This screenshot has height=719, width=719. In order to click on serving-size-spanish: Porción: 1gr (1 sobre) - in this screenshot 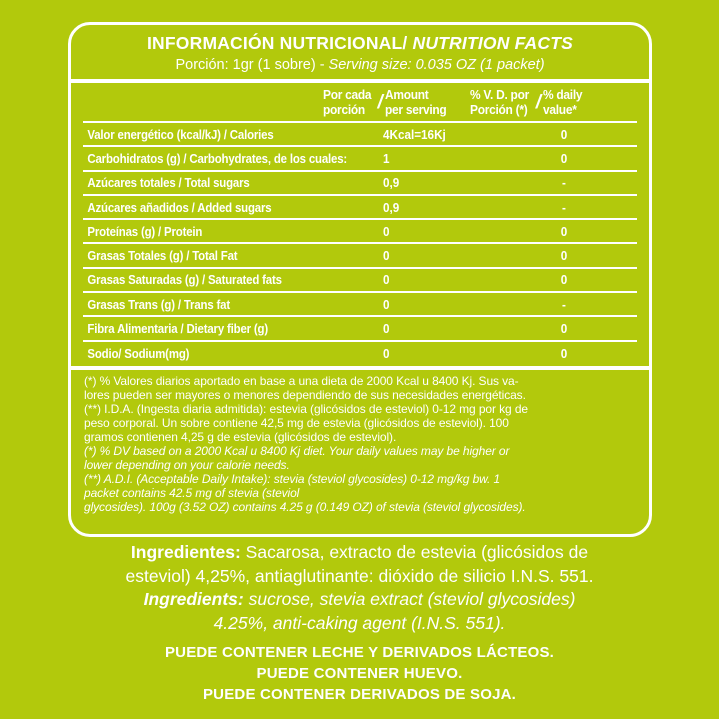, I will do `click(250, 65)`.